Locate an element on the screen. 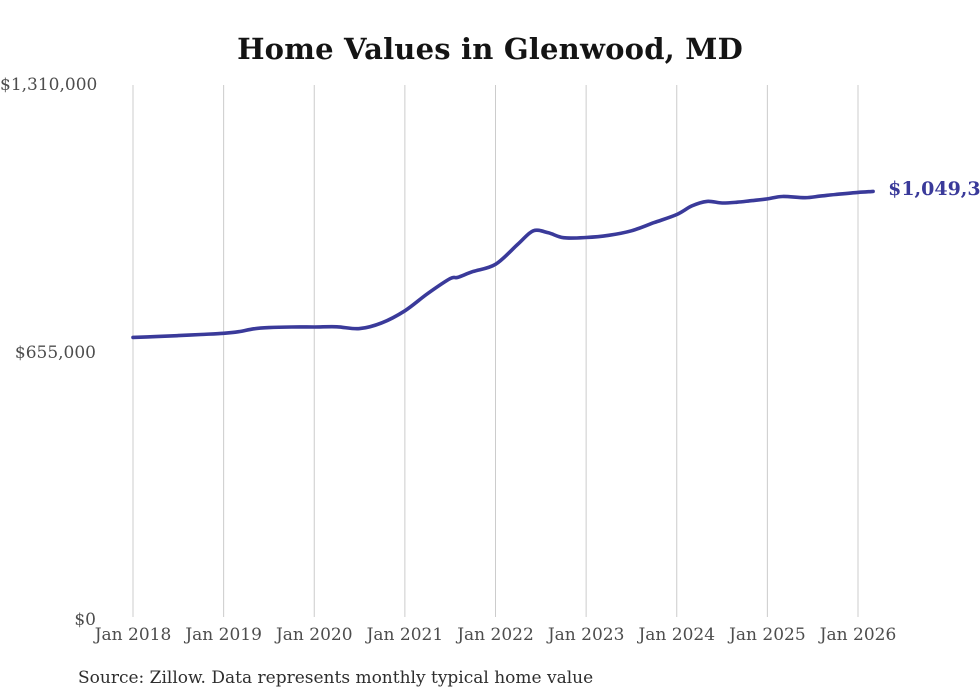 The width and height of the screenshot is (980, 699). x-axis-tick-label: Jan 2021 is located at coordinates (405, 635).